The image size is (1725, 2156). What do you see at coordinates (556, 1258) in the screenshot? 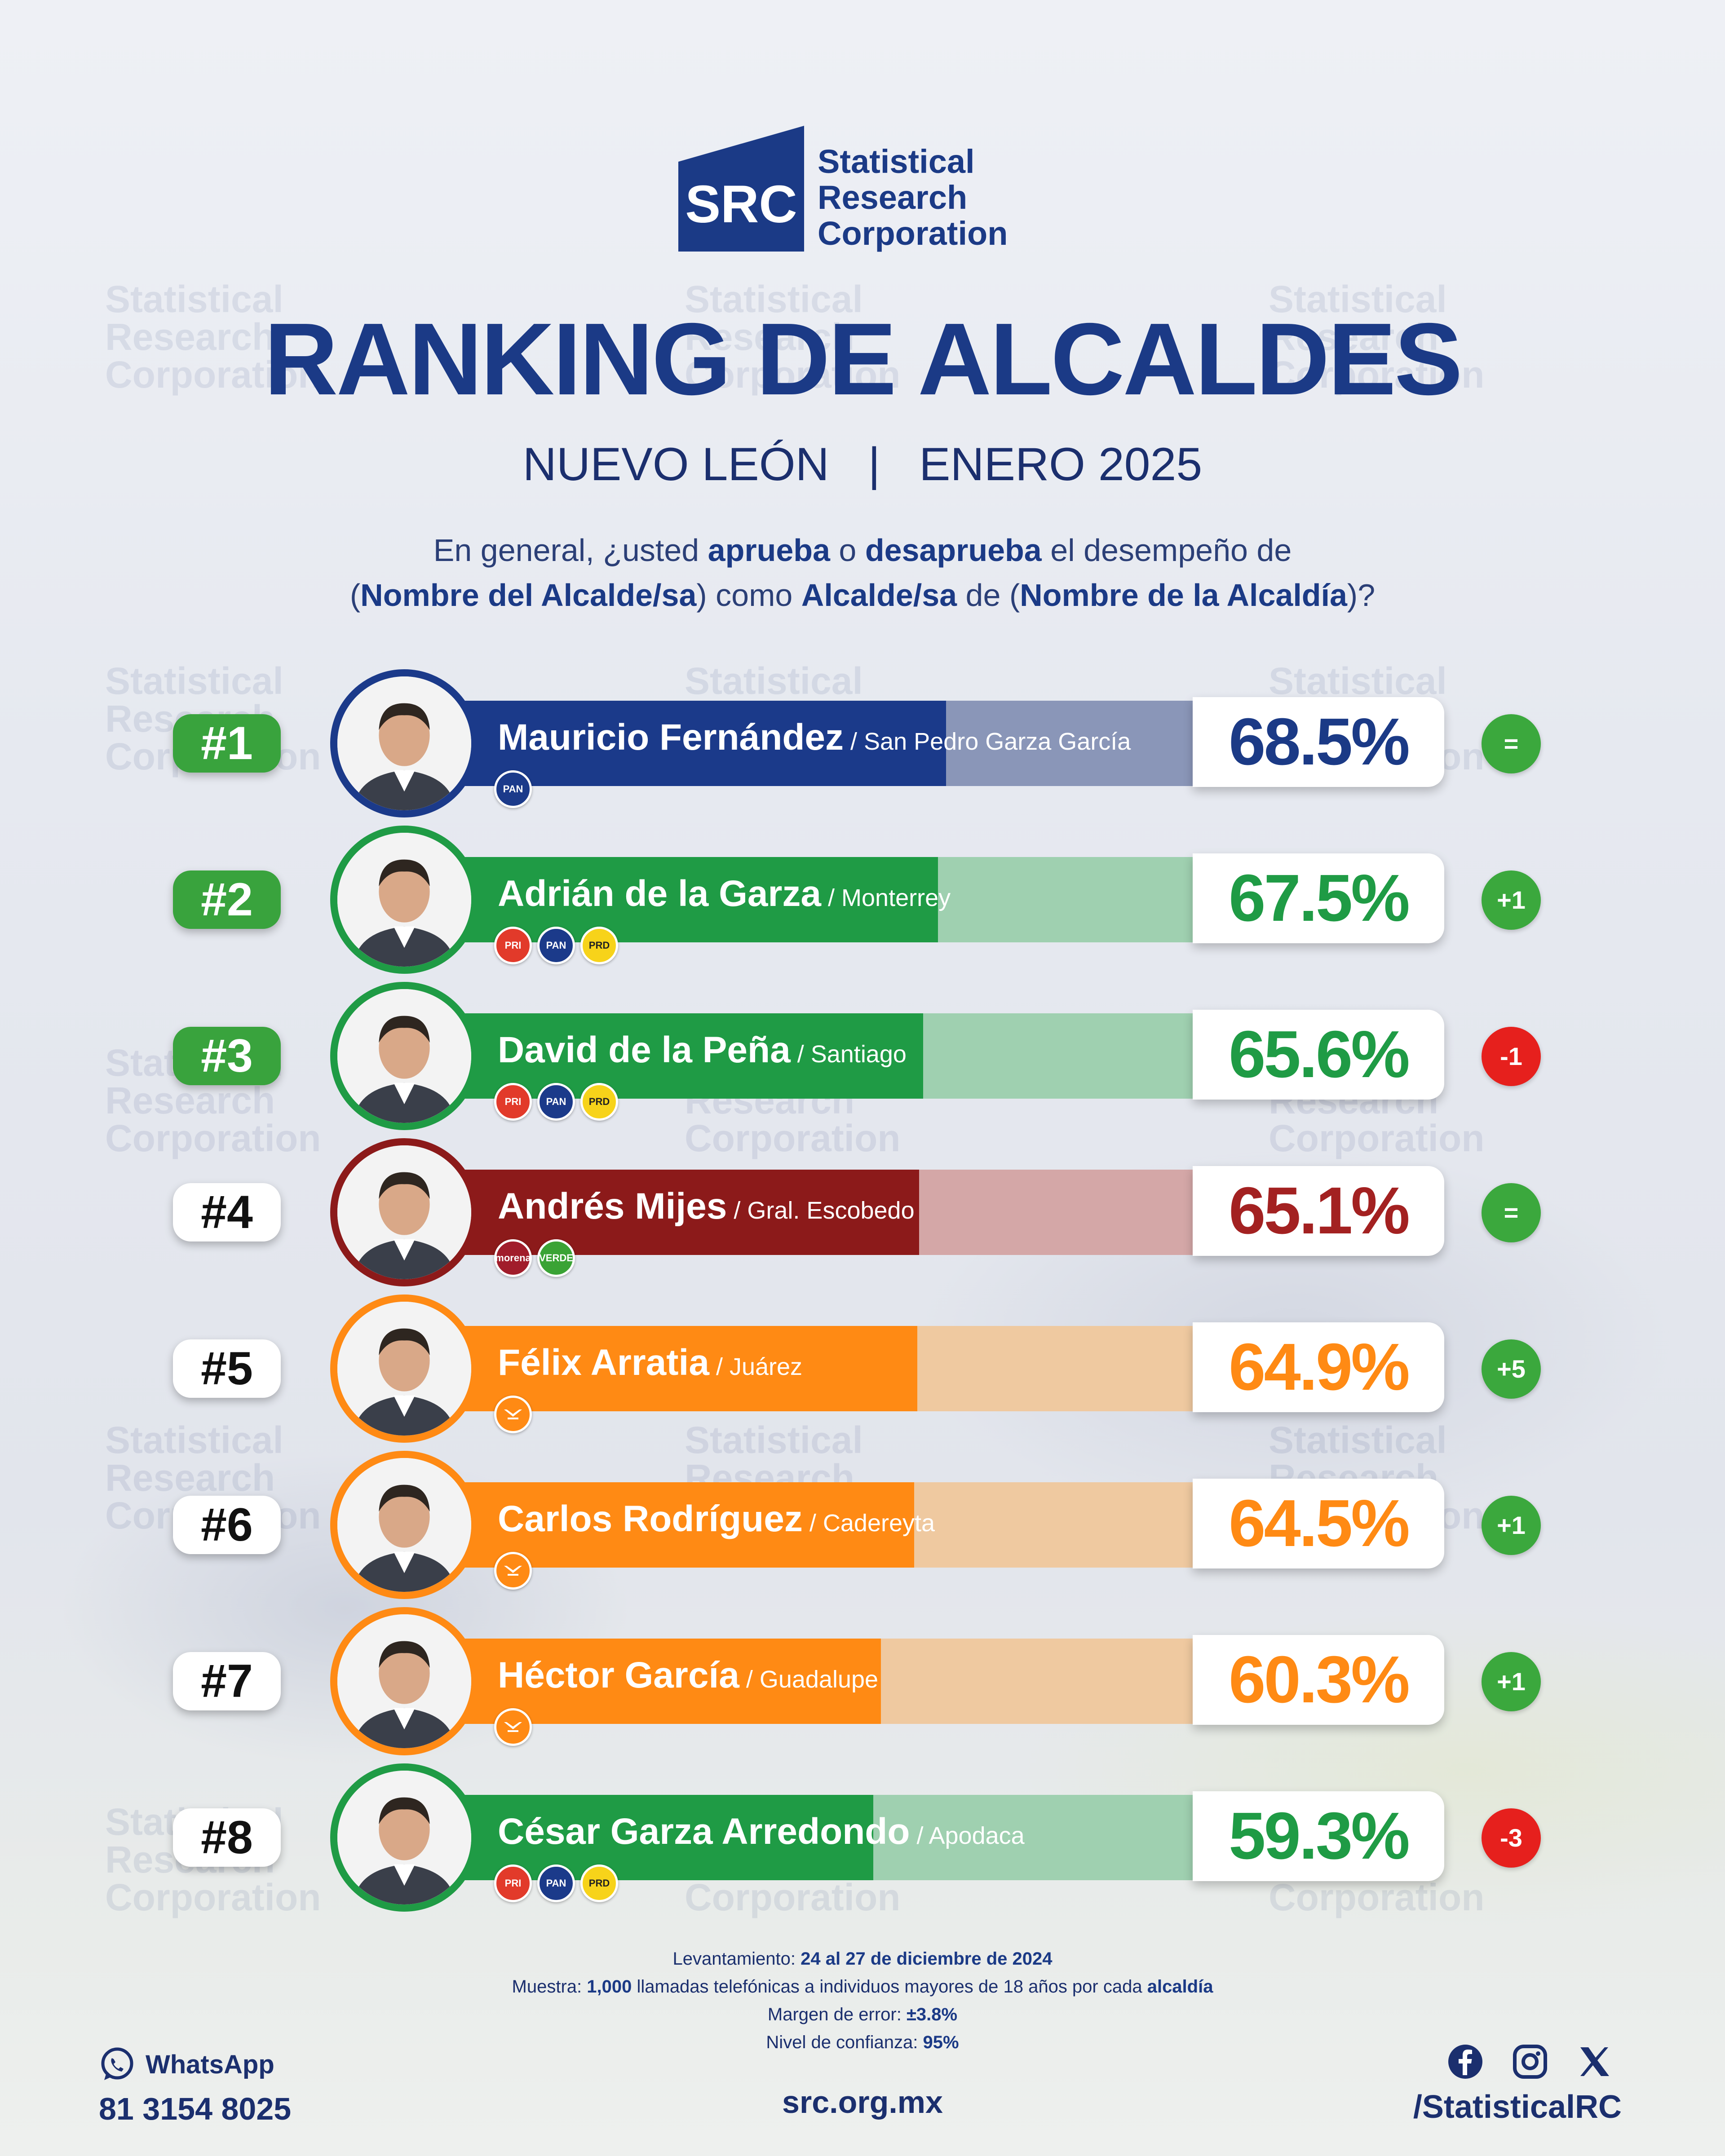
I see `party-logo-verde: VERDE` at bounding box center [556, 1258].